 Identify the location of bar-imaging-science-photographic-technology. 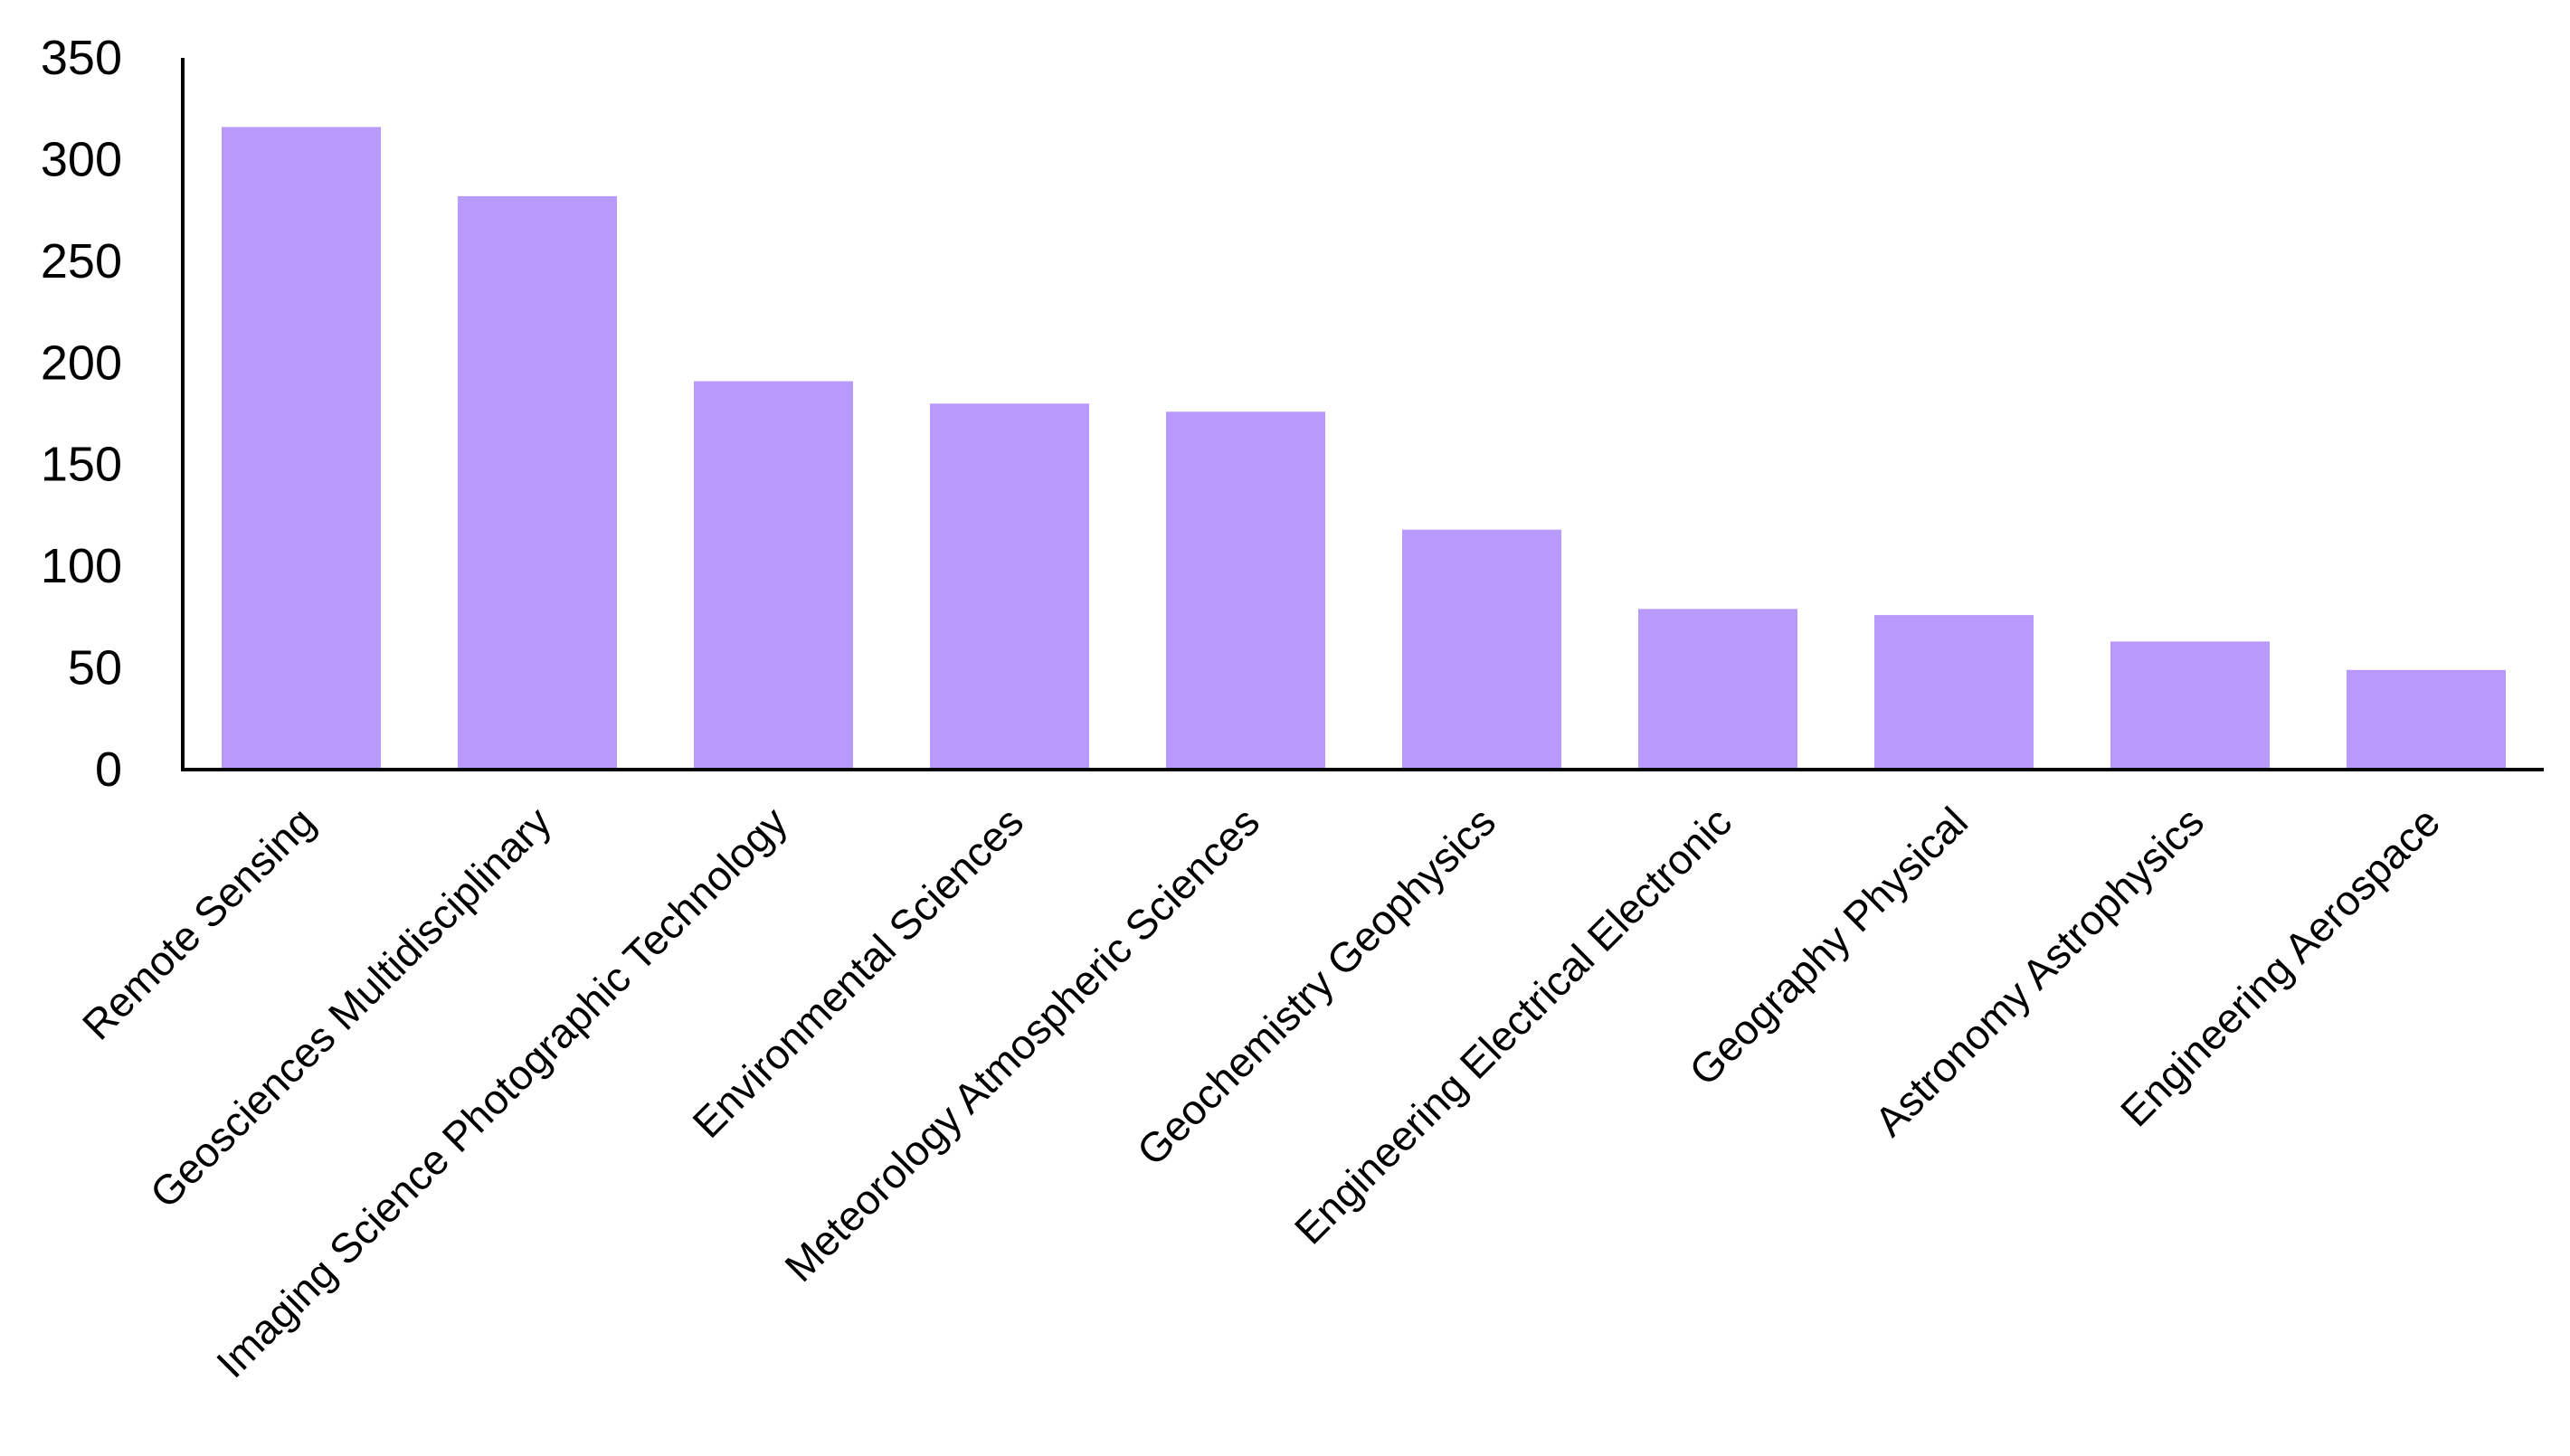
(773, 576).